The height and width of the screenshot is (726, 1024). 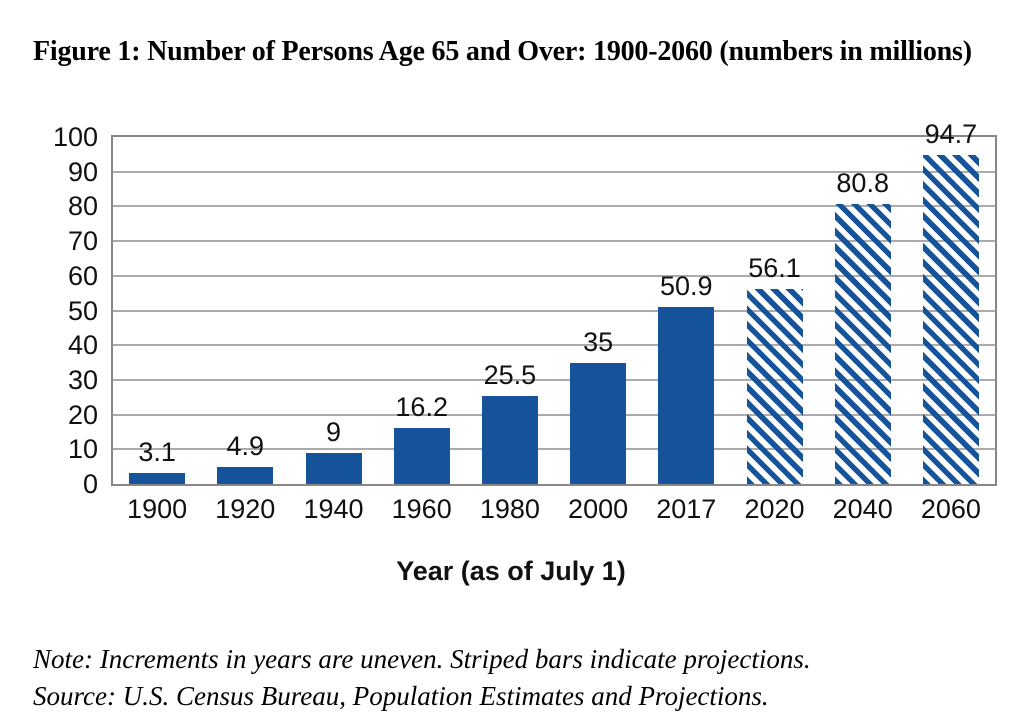 What do you see at coordinates (554, 414) in the screenshot?
I see `gridline-y20` at bounding box center [554, 414].